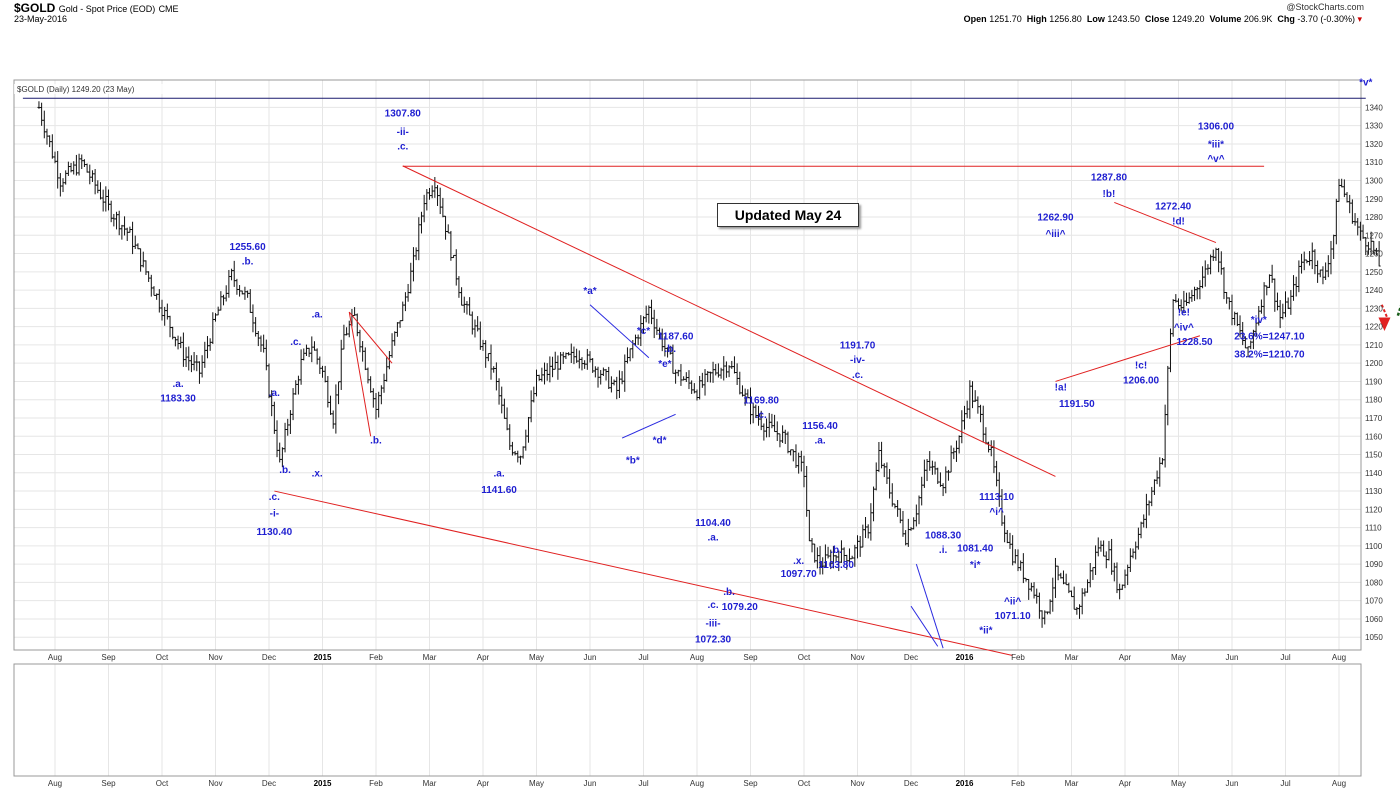 The width and height of the screenshot is (1400, 791). I want to click on x-tick-label: Aug, so click(1339, 657).